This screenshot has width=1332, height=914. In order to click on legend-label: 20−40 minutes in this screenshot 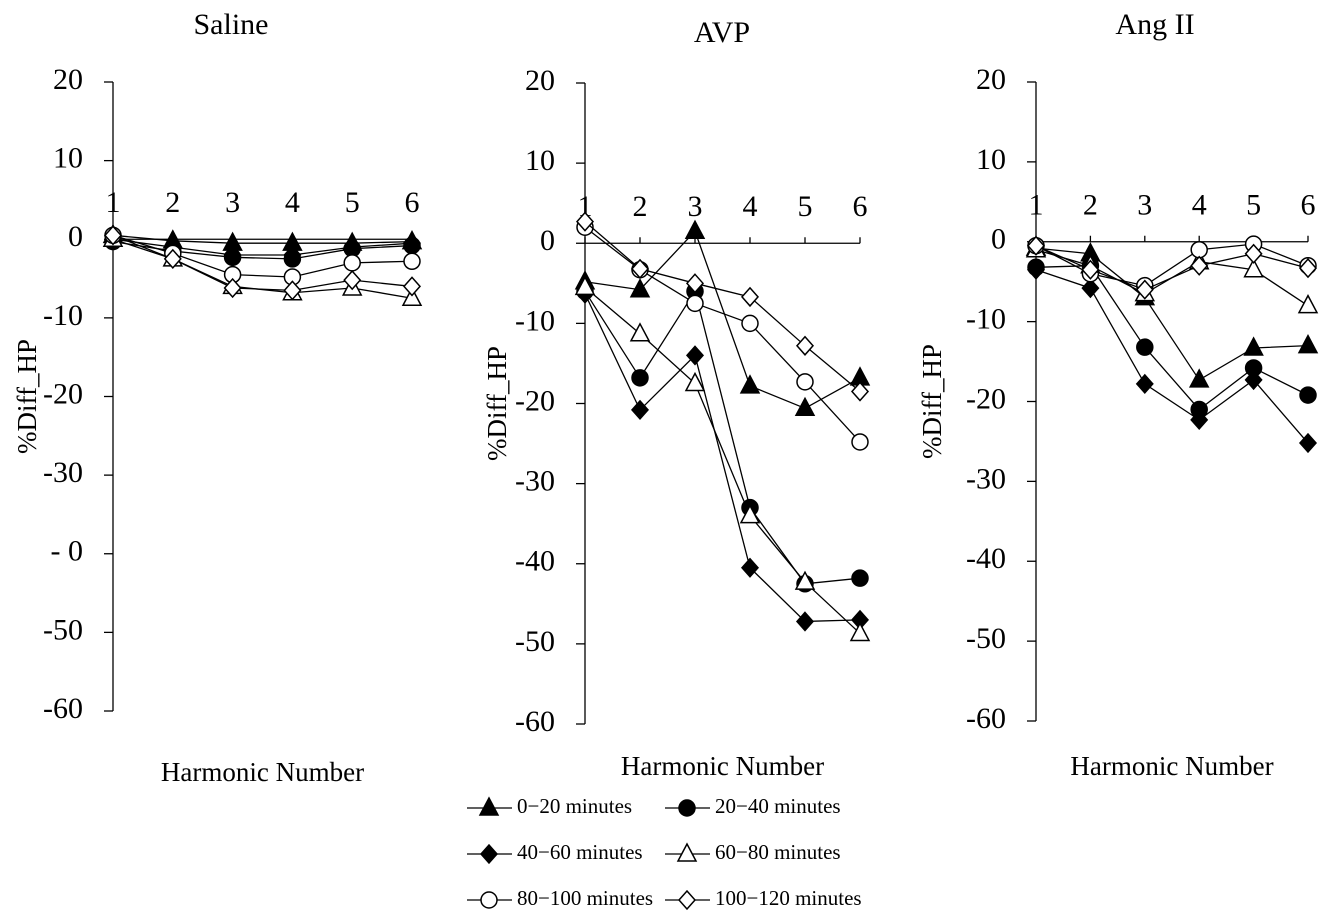, I will do `click(778, 806)`.